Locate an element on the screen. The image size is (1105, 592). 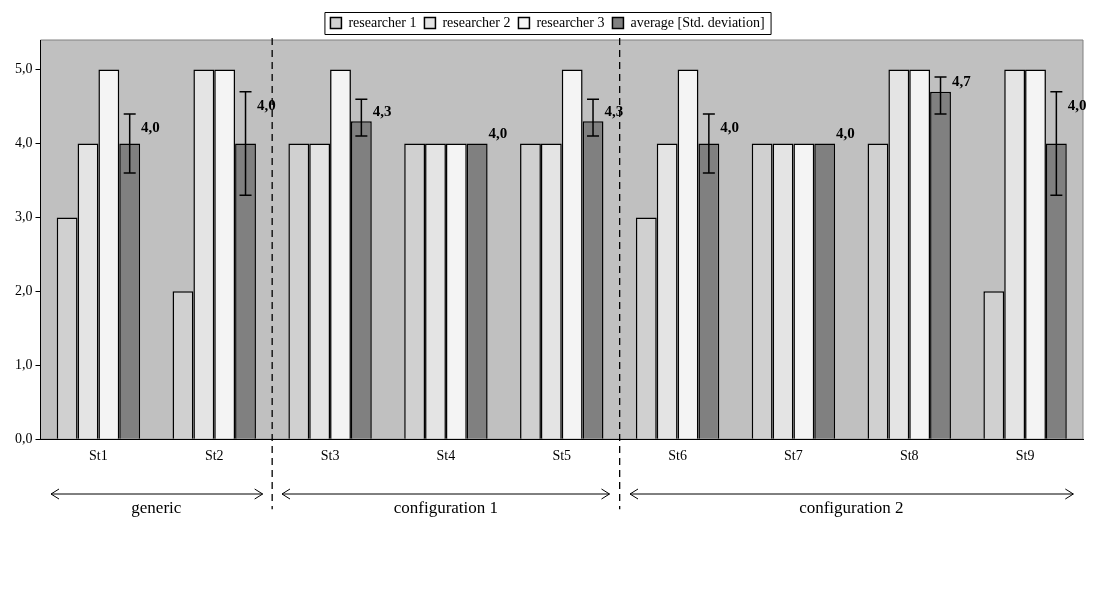
x-tick-label: St1 is located at coordinates (98, 456).